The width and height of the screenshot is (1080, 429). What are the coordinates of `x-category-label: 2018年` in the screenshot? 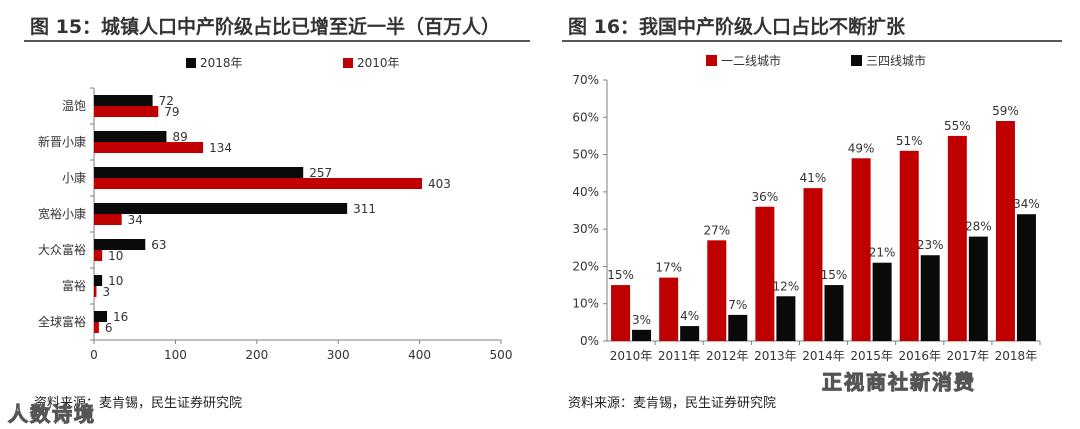 It's located at (1016, 356).